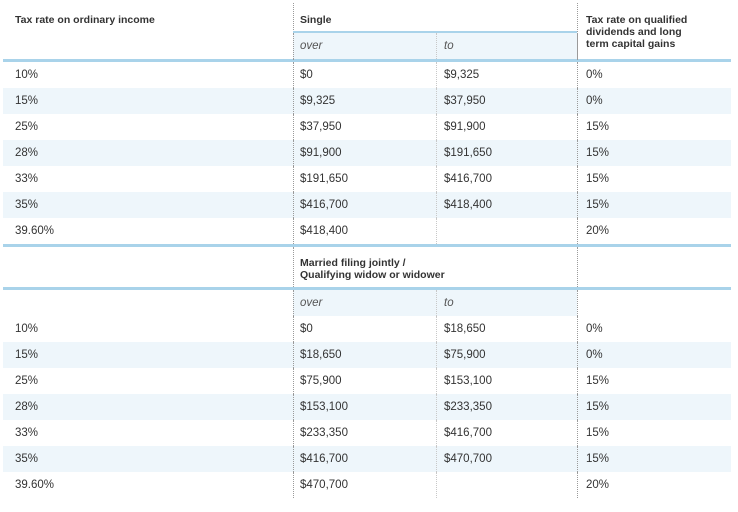  What do you see at coordinates (637, 20) in the screenshot?
I see `header-capital-gains-line1: Tax rate on qualified` at bounding box center [637, 20].